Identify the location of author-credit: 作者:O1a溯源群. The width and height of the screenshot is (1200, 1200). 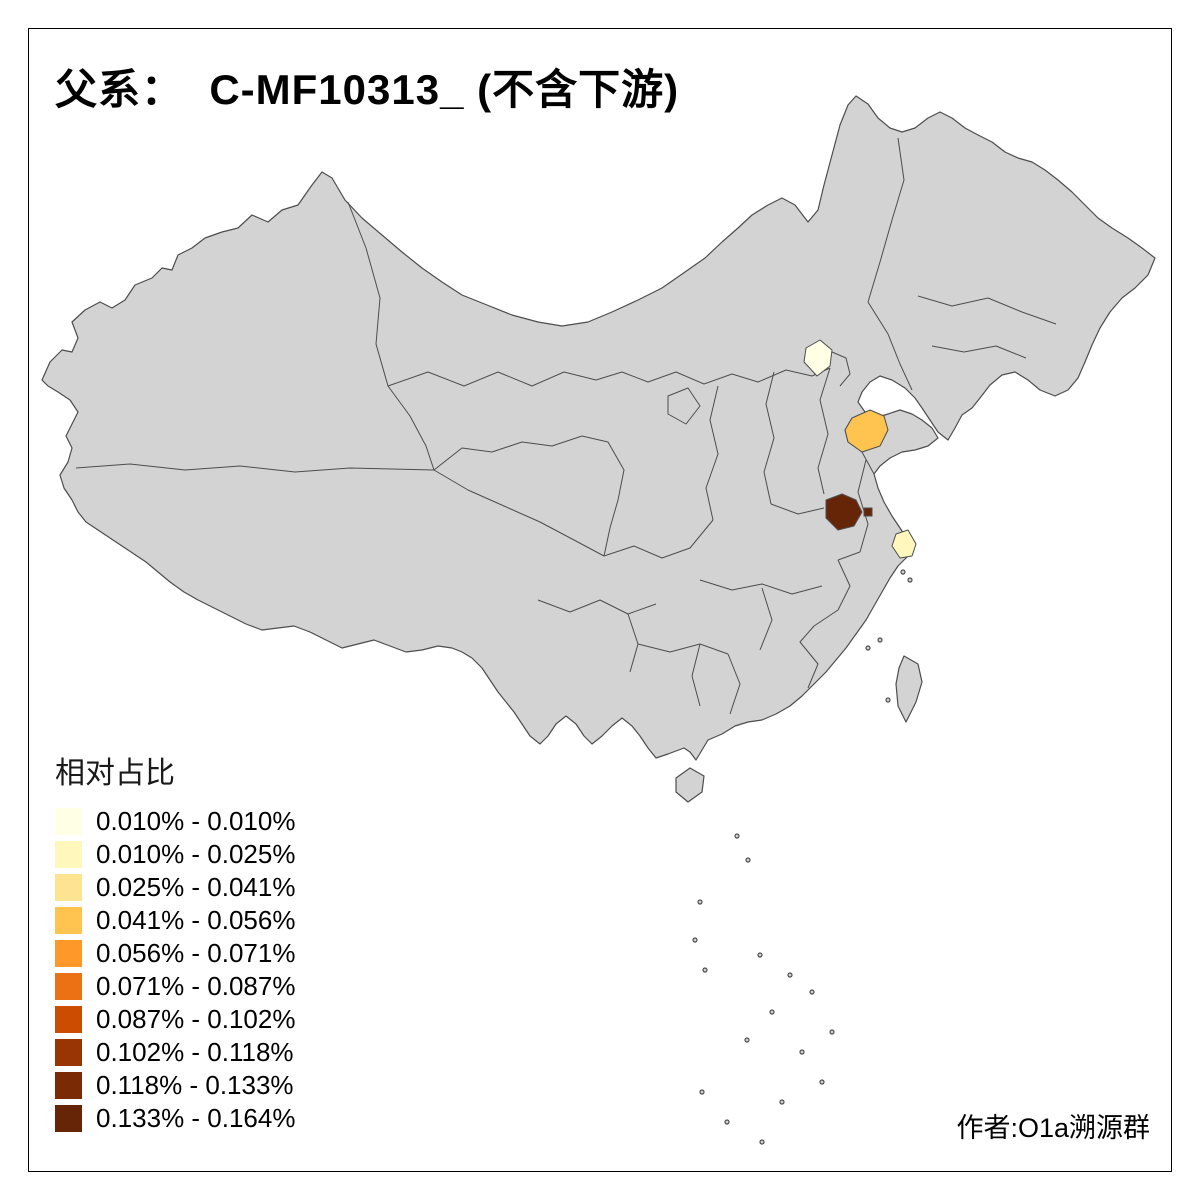
(1053, 1128).